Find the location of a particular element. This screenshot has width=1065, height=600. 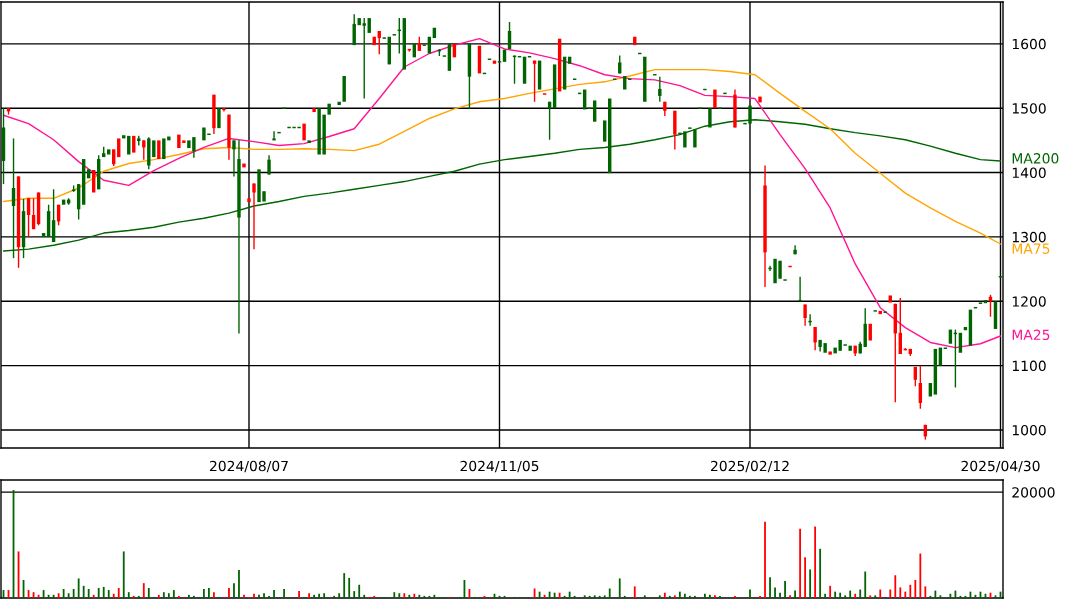

y-tick-label: 1300 is located at coordinates (1029, 237).